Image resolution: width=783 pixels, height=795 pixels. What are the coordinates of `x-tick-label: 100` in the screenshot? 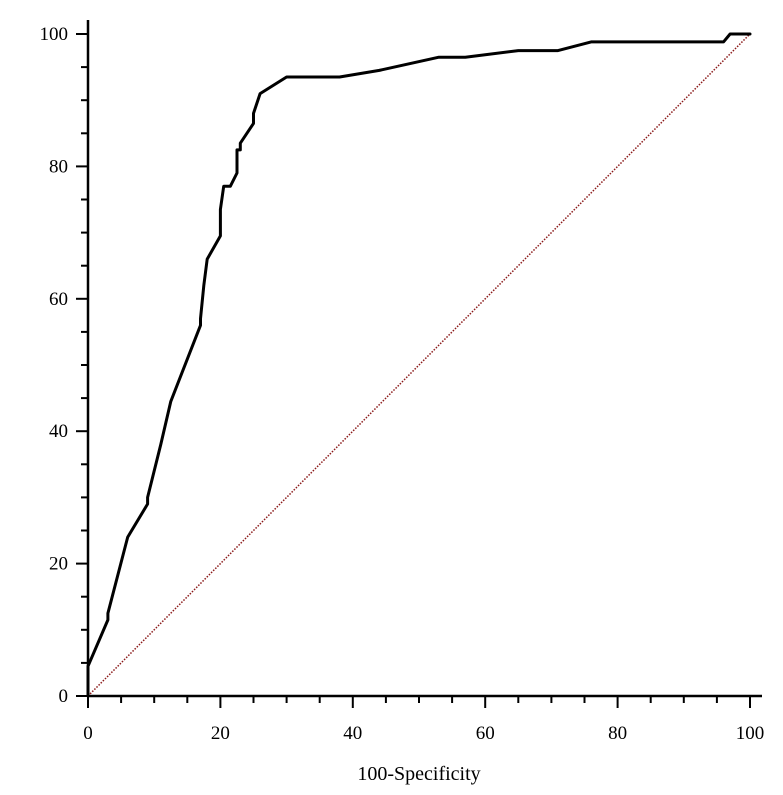 It's located at (750, 733).